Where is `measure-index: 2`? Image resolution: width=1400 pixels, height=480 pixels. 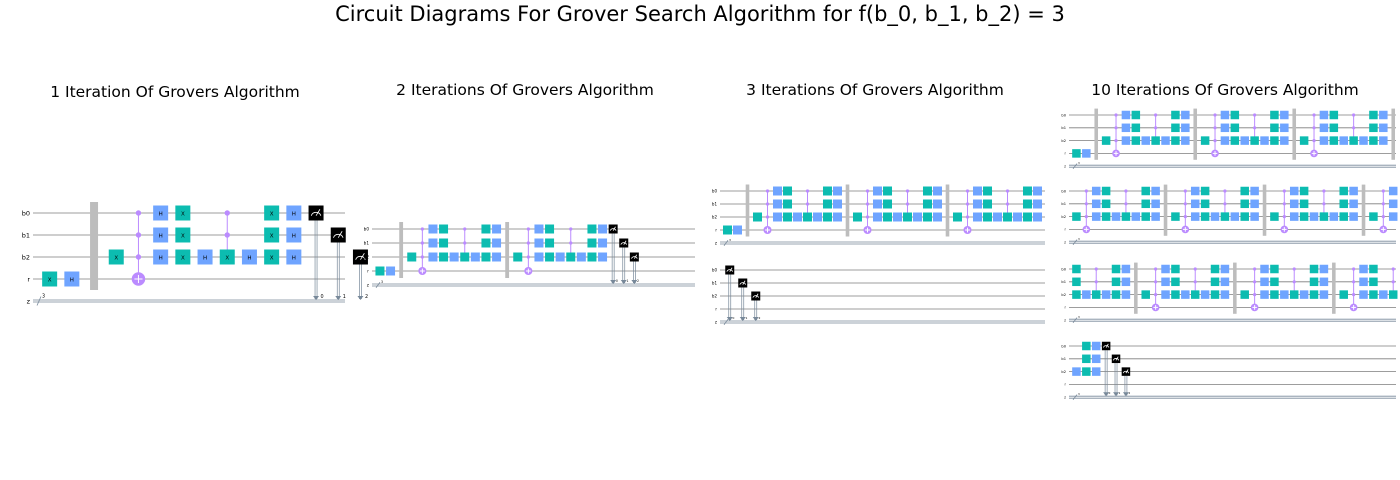
measure-index: 2 is located at coordinates (759, 318).